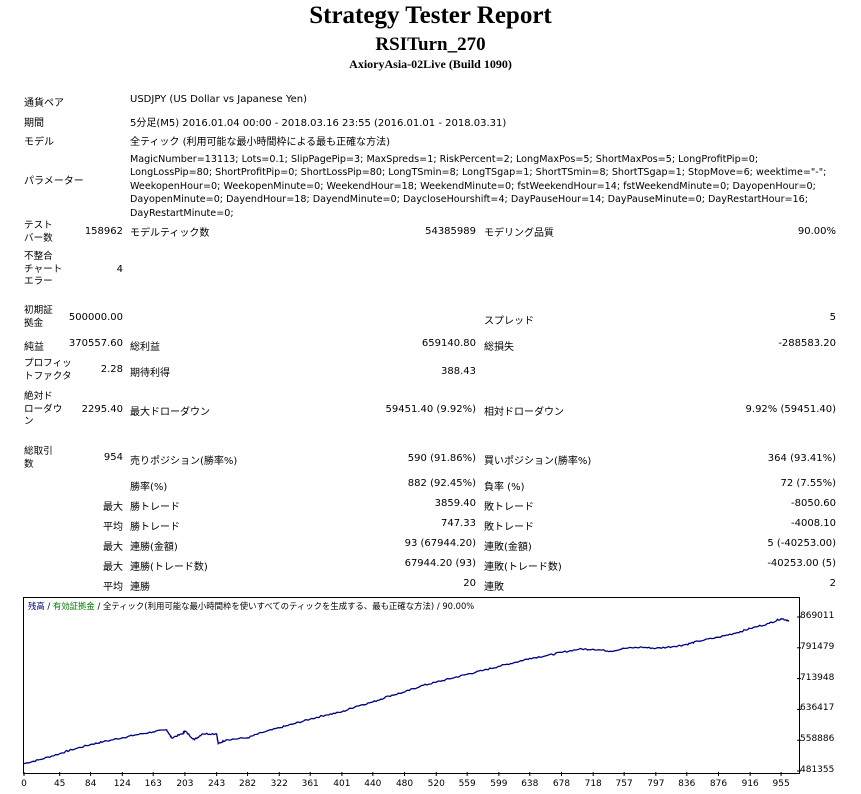 The width and height of the screenshot is (861, 794). I want to click on abs-dd-label: 絶対ド ローダウ ン, so click(43, 409).